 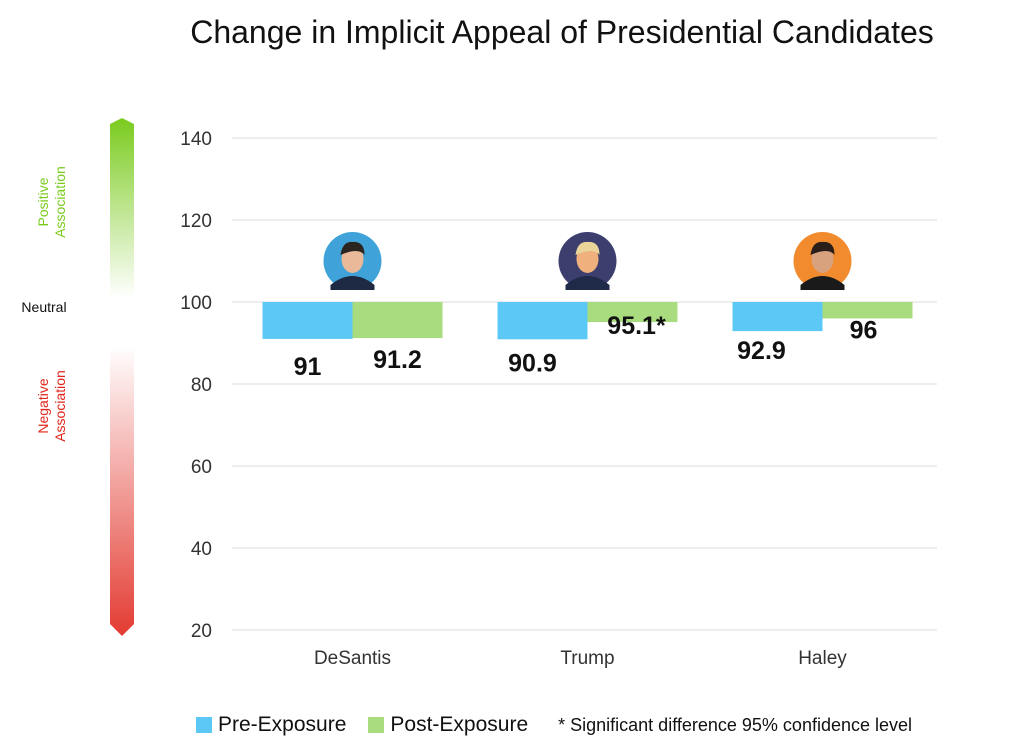 I want to click on negative-label-line: Association, so click(x=60, y=406).